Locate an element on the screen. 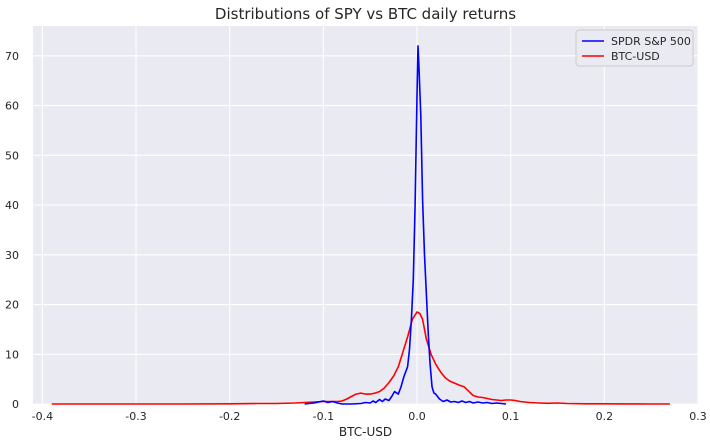  y-tick-label: 10 is located at coordinates (12, 354).